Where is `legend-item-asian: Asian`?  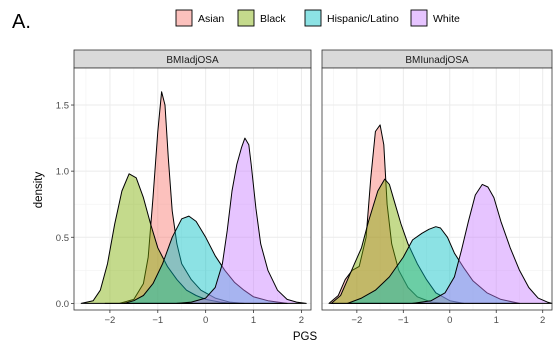
legend-item-asian: Asian is located at coordinates (199, 18).